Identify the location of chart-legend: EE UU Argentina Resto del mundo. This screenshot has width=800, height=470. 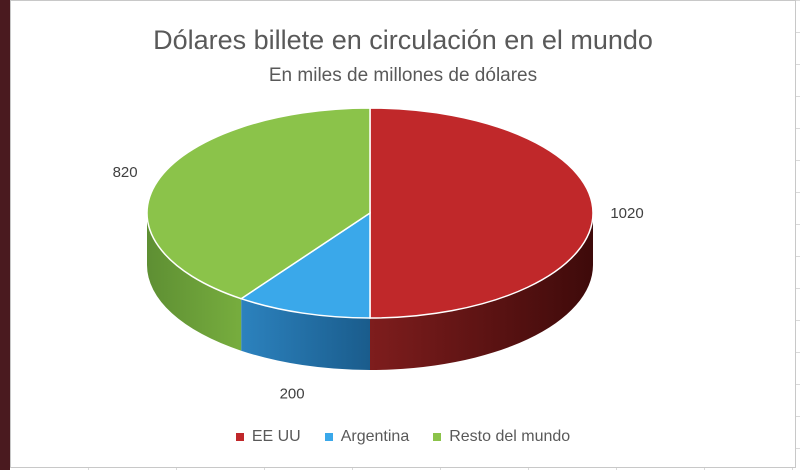
(403, 437).